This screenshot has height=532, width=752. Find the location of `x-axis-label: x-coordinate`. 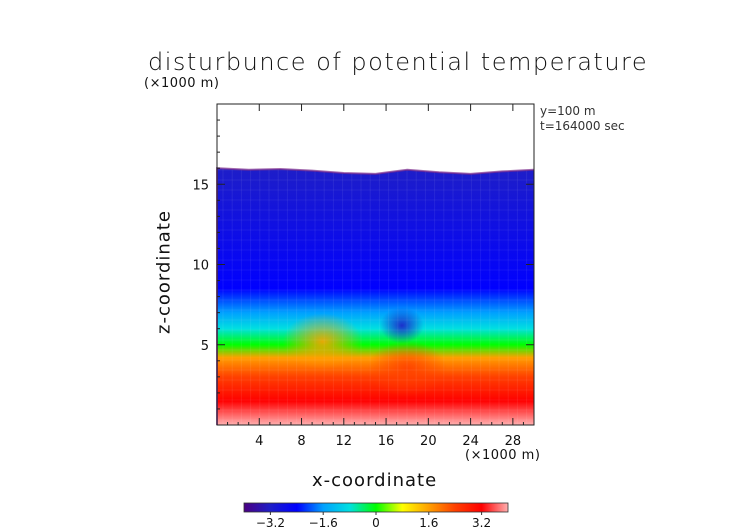

x-axis-label: x-coordinate is located at coordinates (375, 480).